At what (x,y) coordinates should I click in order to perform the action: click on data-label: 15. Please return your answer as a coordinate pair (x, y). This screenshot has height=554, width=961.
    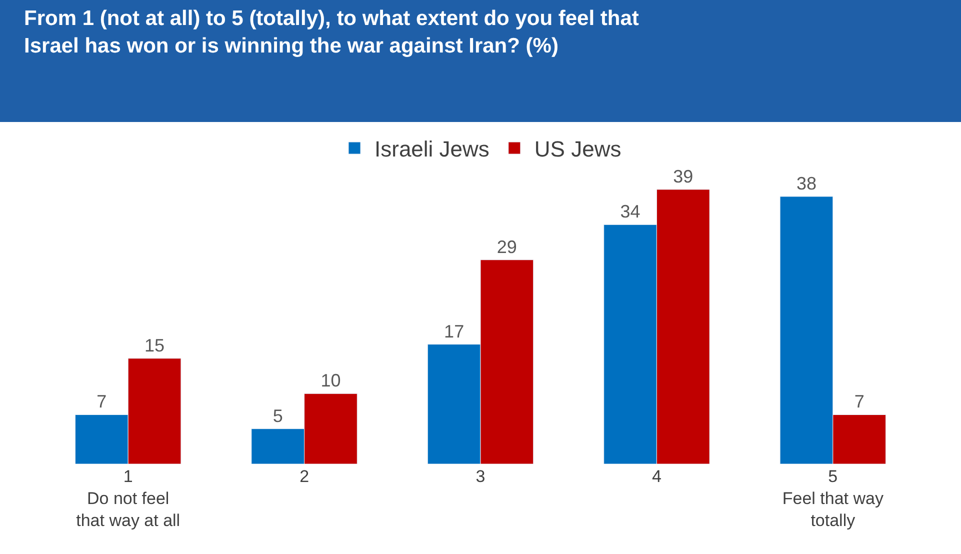
    Looking at the image, I should click on (154, 345).